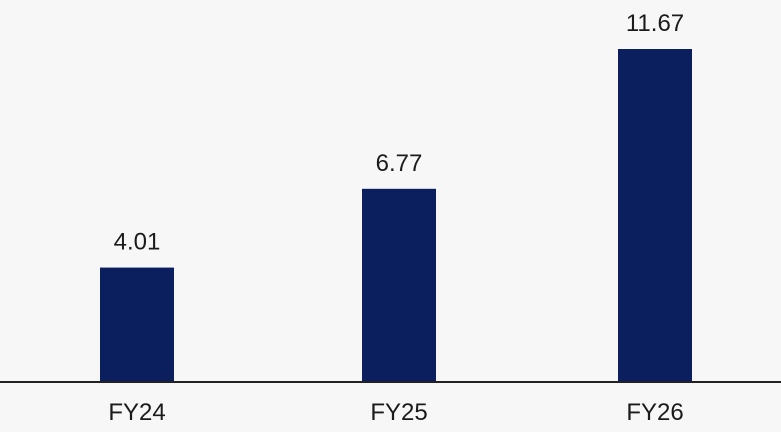 Image resolution: width=781 pixels, height=432 pixels. What do you see at coordinates (136, 412) in the screenshot?
I see `x-tick-label-fy24: FY24` at bounding box center [136, 412].